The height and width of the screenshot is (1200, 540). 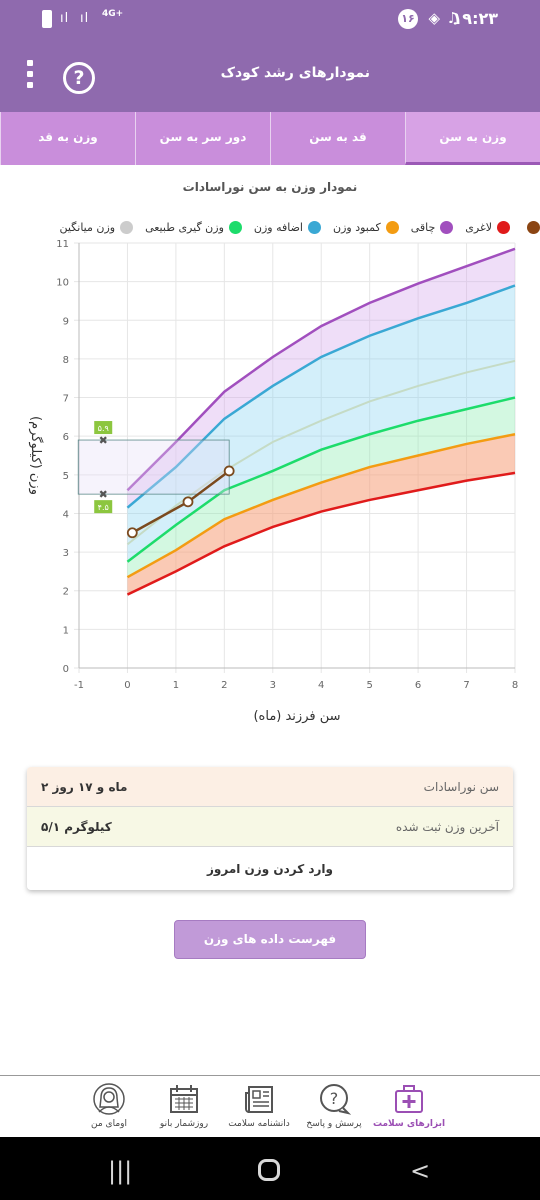 I want to click on newspaper-icon, so click(x=259, y=1099).